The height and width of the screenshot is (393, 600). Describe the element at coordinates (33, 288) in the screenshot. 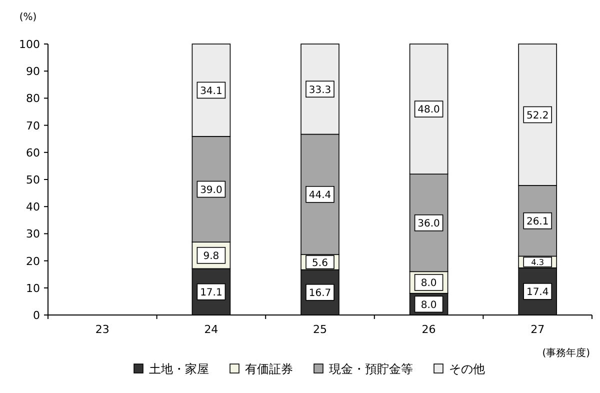

I see `y-tick-label: 10` at that location.